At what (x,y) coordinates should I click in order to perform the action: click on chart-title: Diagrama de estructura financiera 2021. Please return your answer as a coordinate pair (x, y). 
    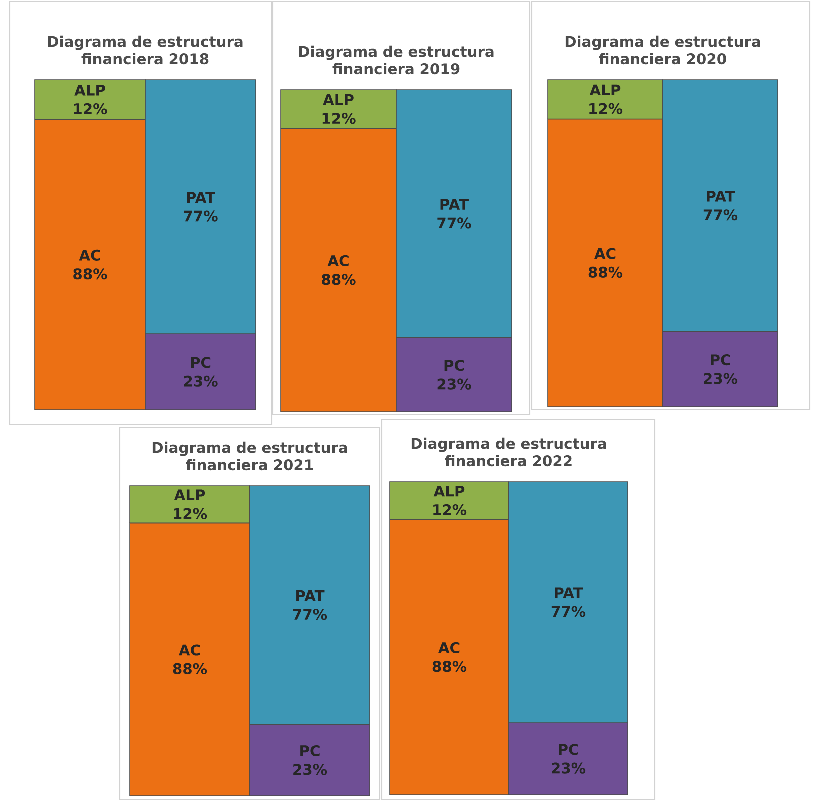
    Looking at the image, I should click on (250, 456).